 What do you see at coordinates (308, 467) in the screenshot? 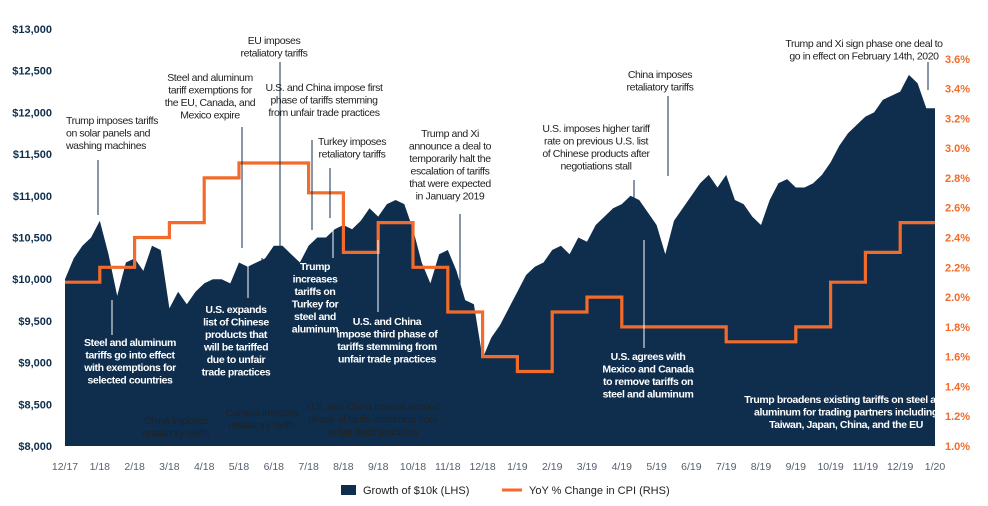
I see `x-axis-tick-label: 7/18` at bounding box center [308, 467].